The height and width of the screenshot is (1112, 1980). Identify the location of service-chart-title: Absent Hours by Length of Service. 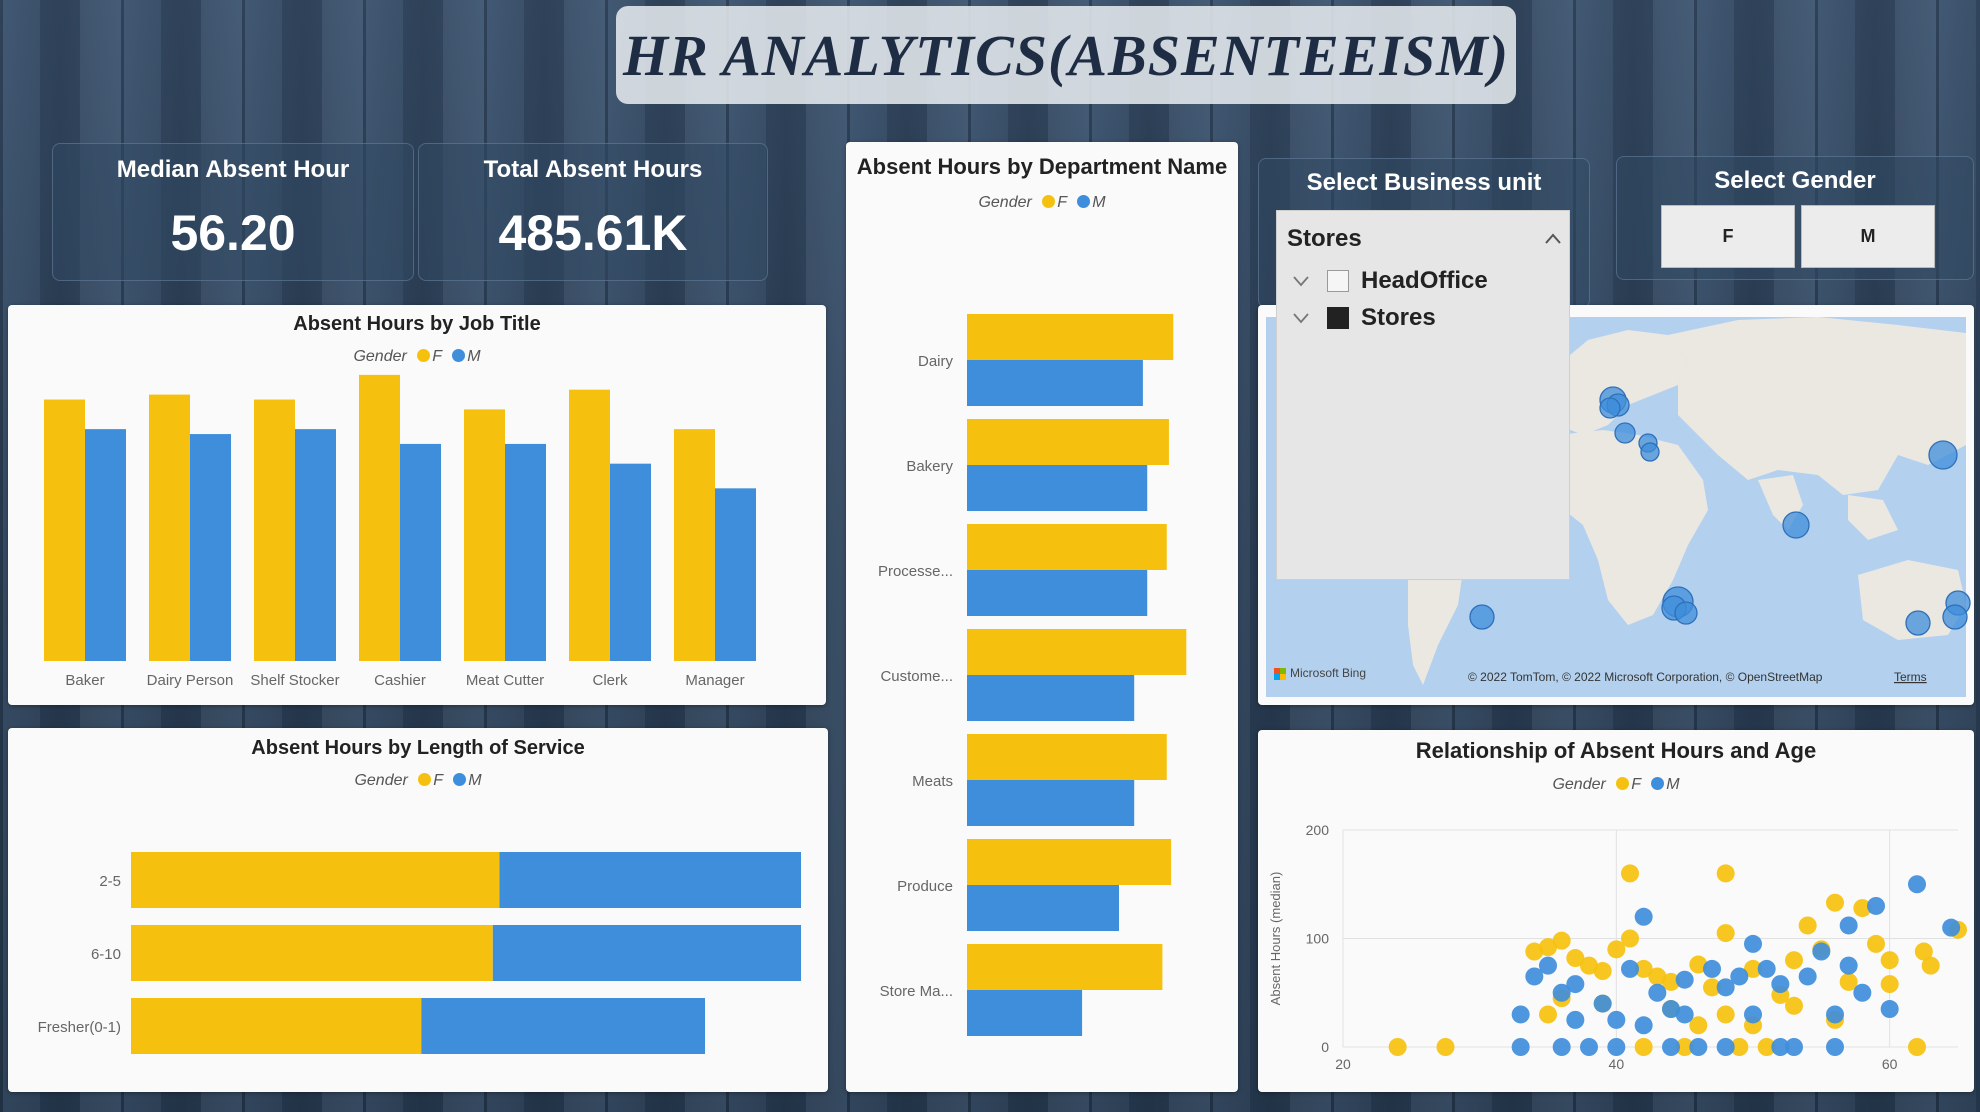
(418, 748).